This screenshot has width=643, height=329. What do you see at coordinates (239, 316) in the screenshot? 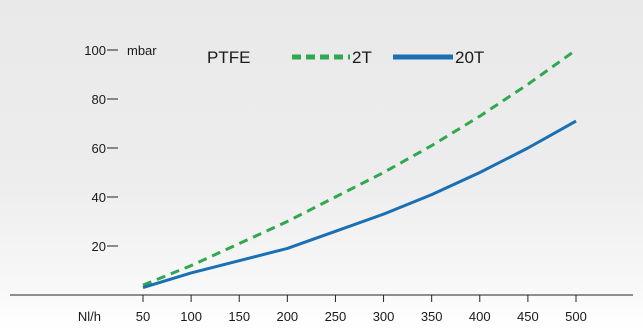
I see `x-tick-label: 150` at bounding box center [239, 316].